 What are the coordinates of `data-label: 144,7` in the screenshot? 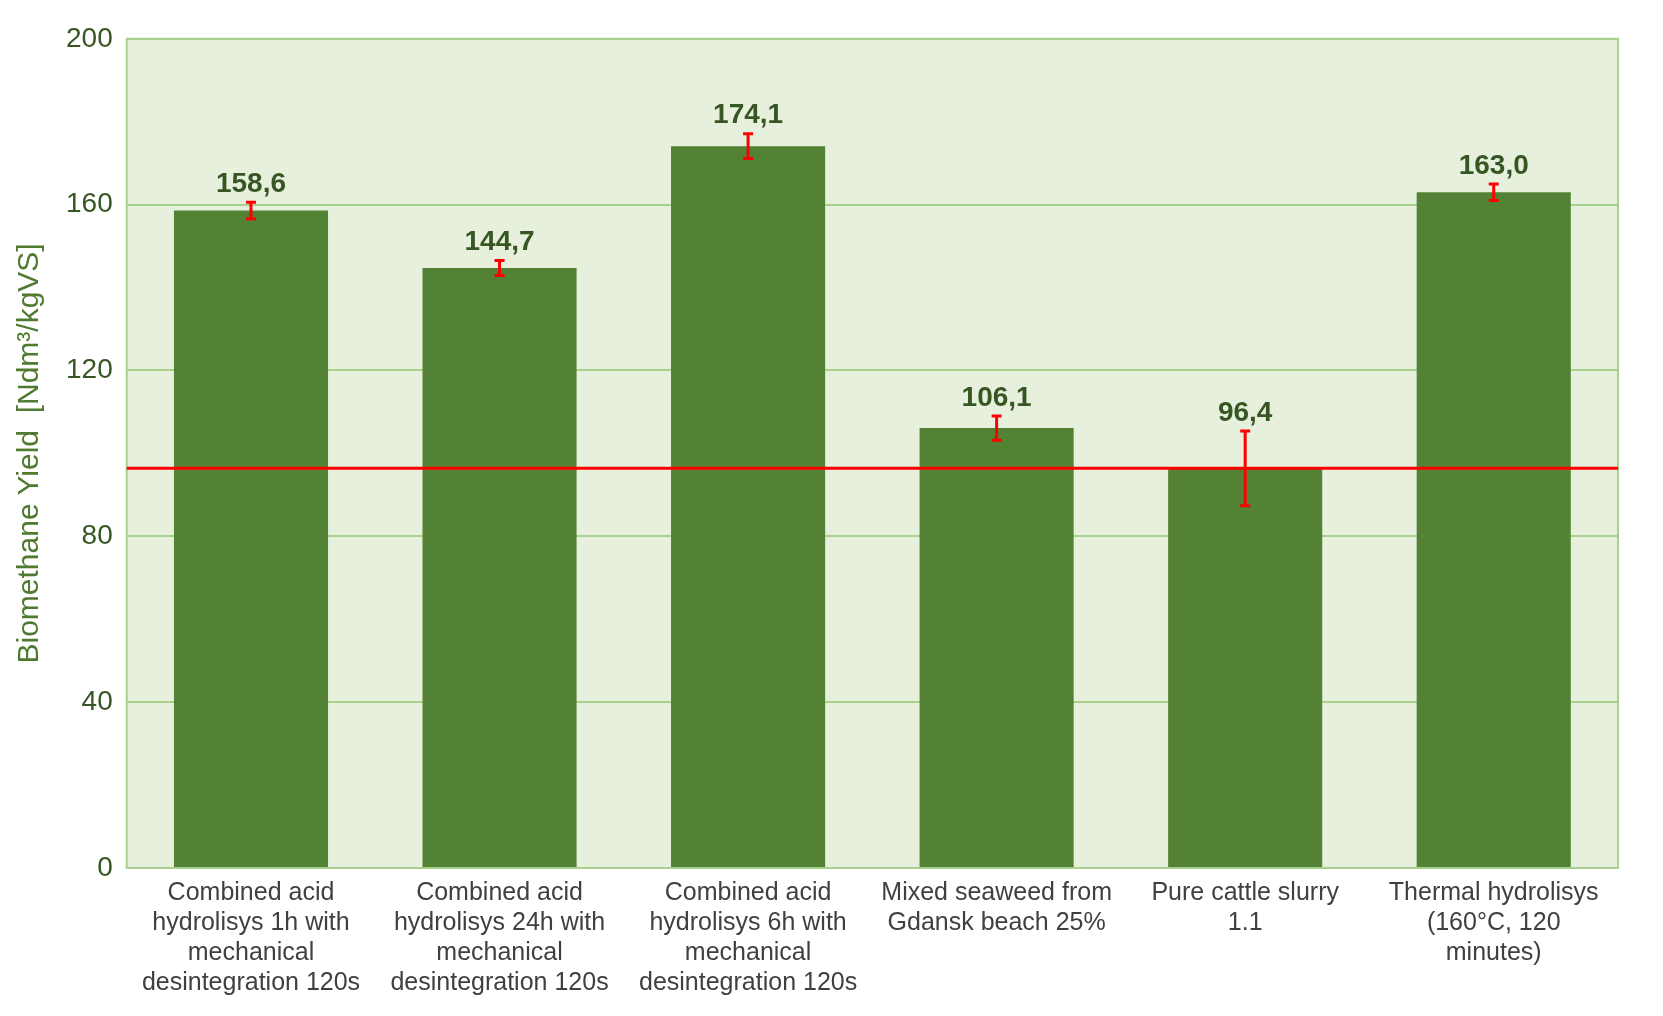 It's located at (499, 241).